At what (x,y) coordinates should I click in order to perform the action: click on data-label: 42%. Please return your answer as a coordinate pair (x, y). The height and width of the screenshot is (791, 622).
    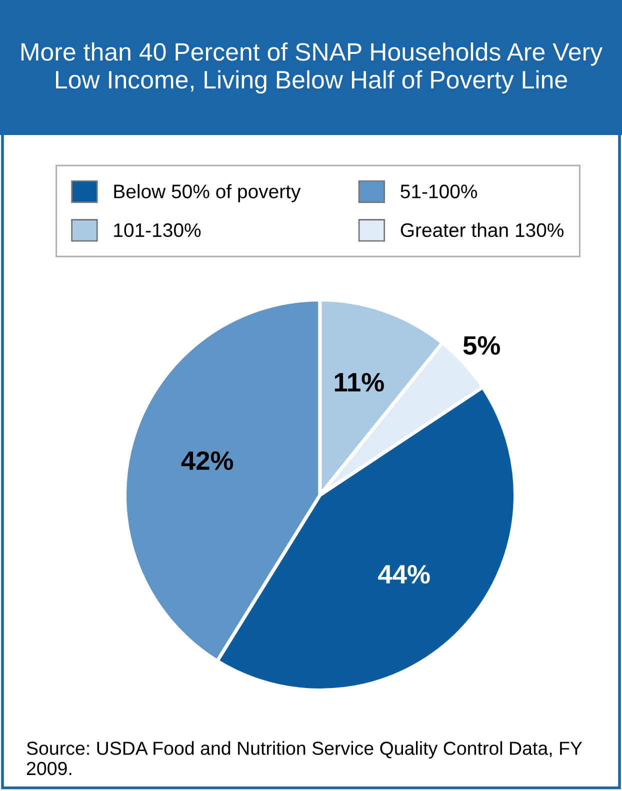
    Looking at the image, I should click on (207, 460).